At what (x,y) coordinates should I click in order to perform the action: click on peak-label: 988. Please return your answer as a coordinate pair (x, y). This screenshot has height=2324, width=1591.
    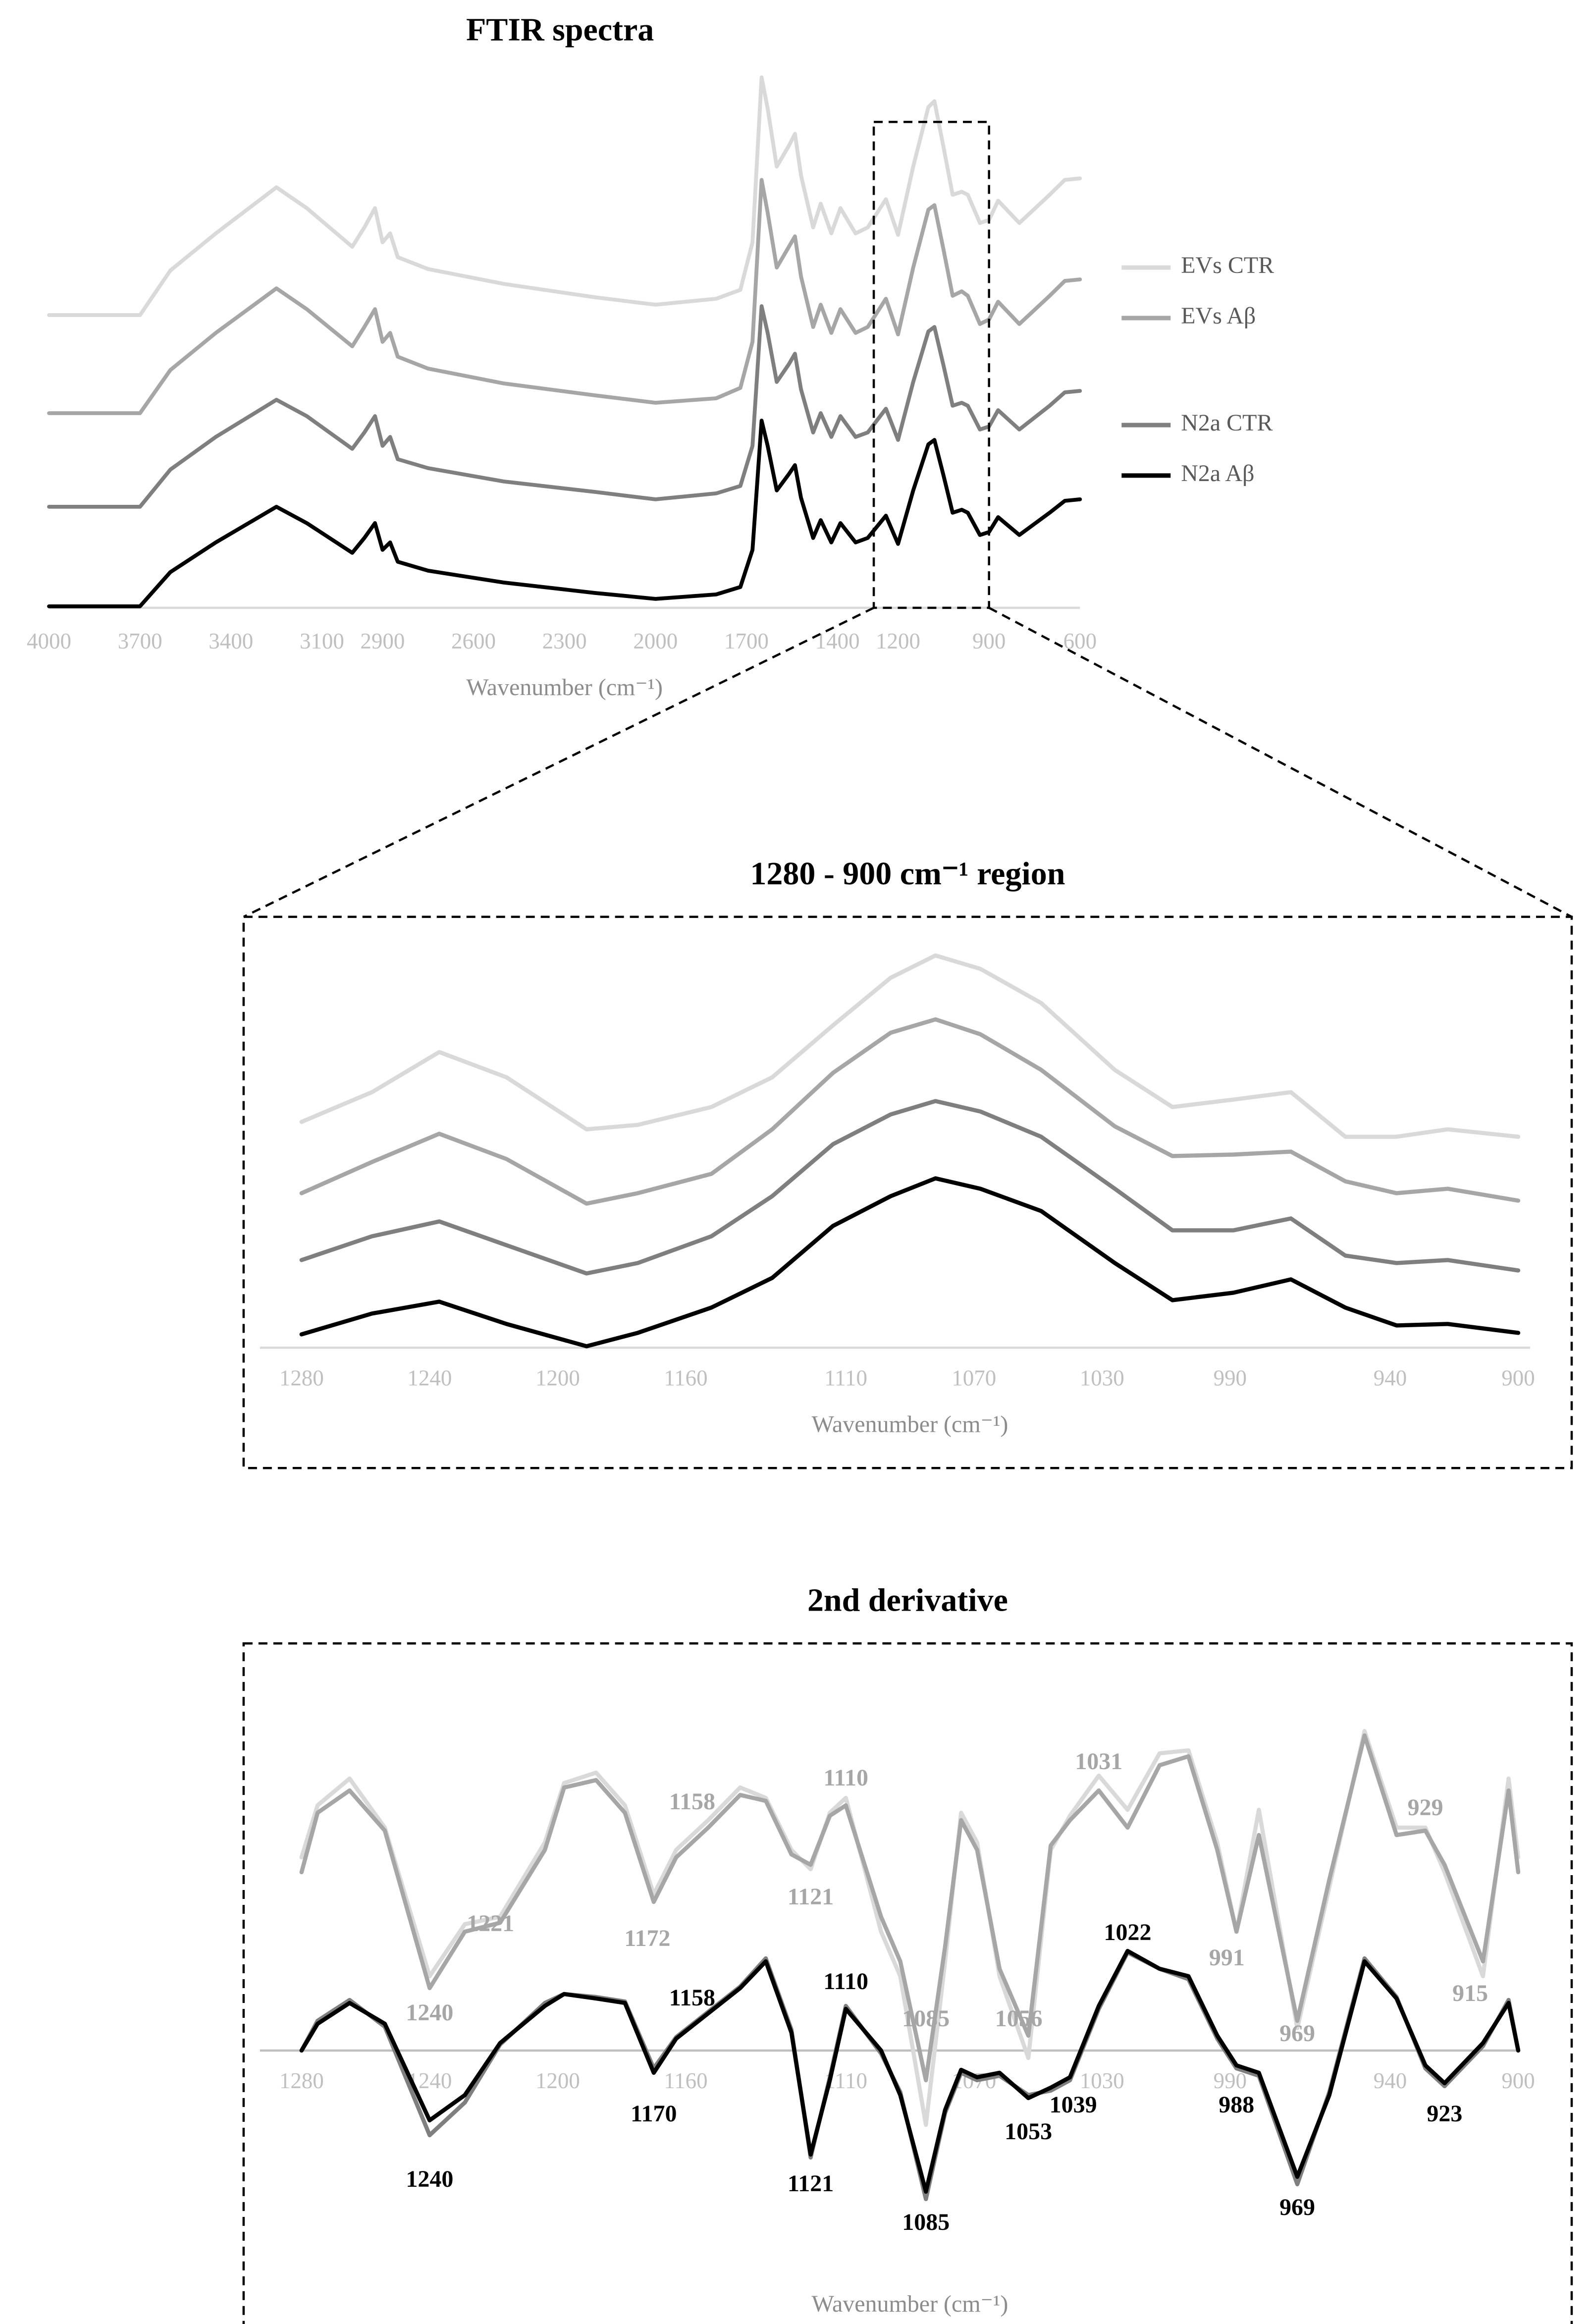
    Looking at the image, I should click on (1236, 2105).